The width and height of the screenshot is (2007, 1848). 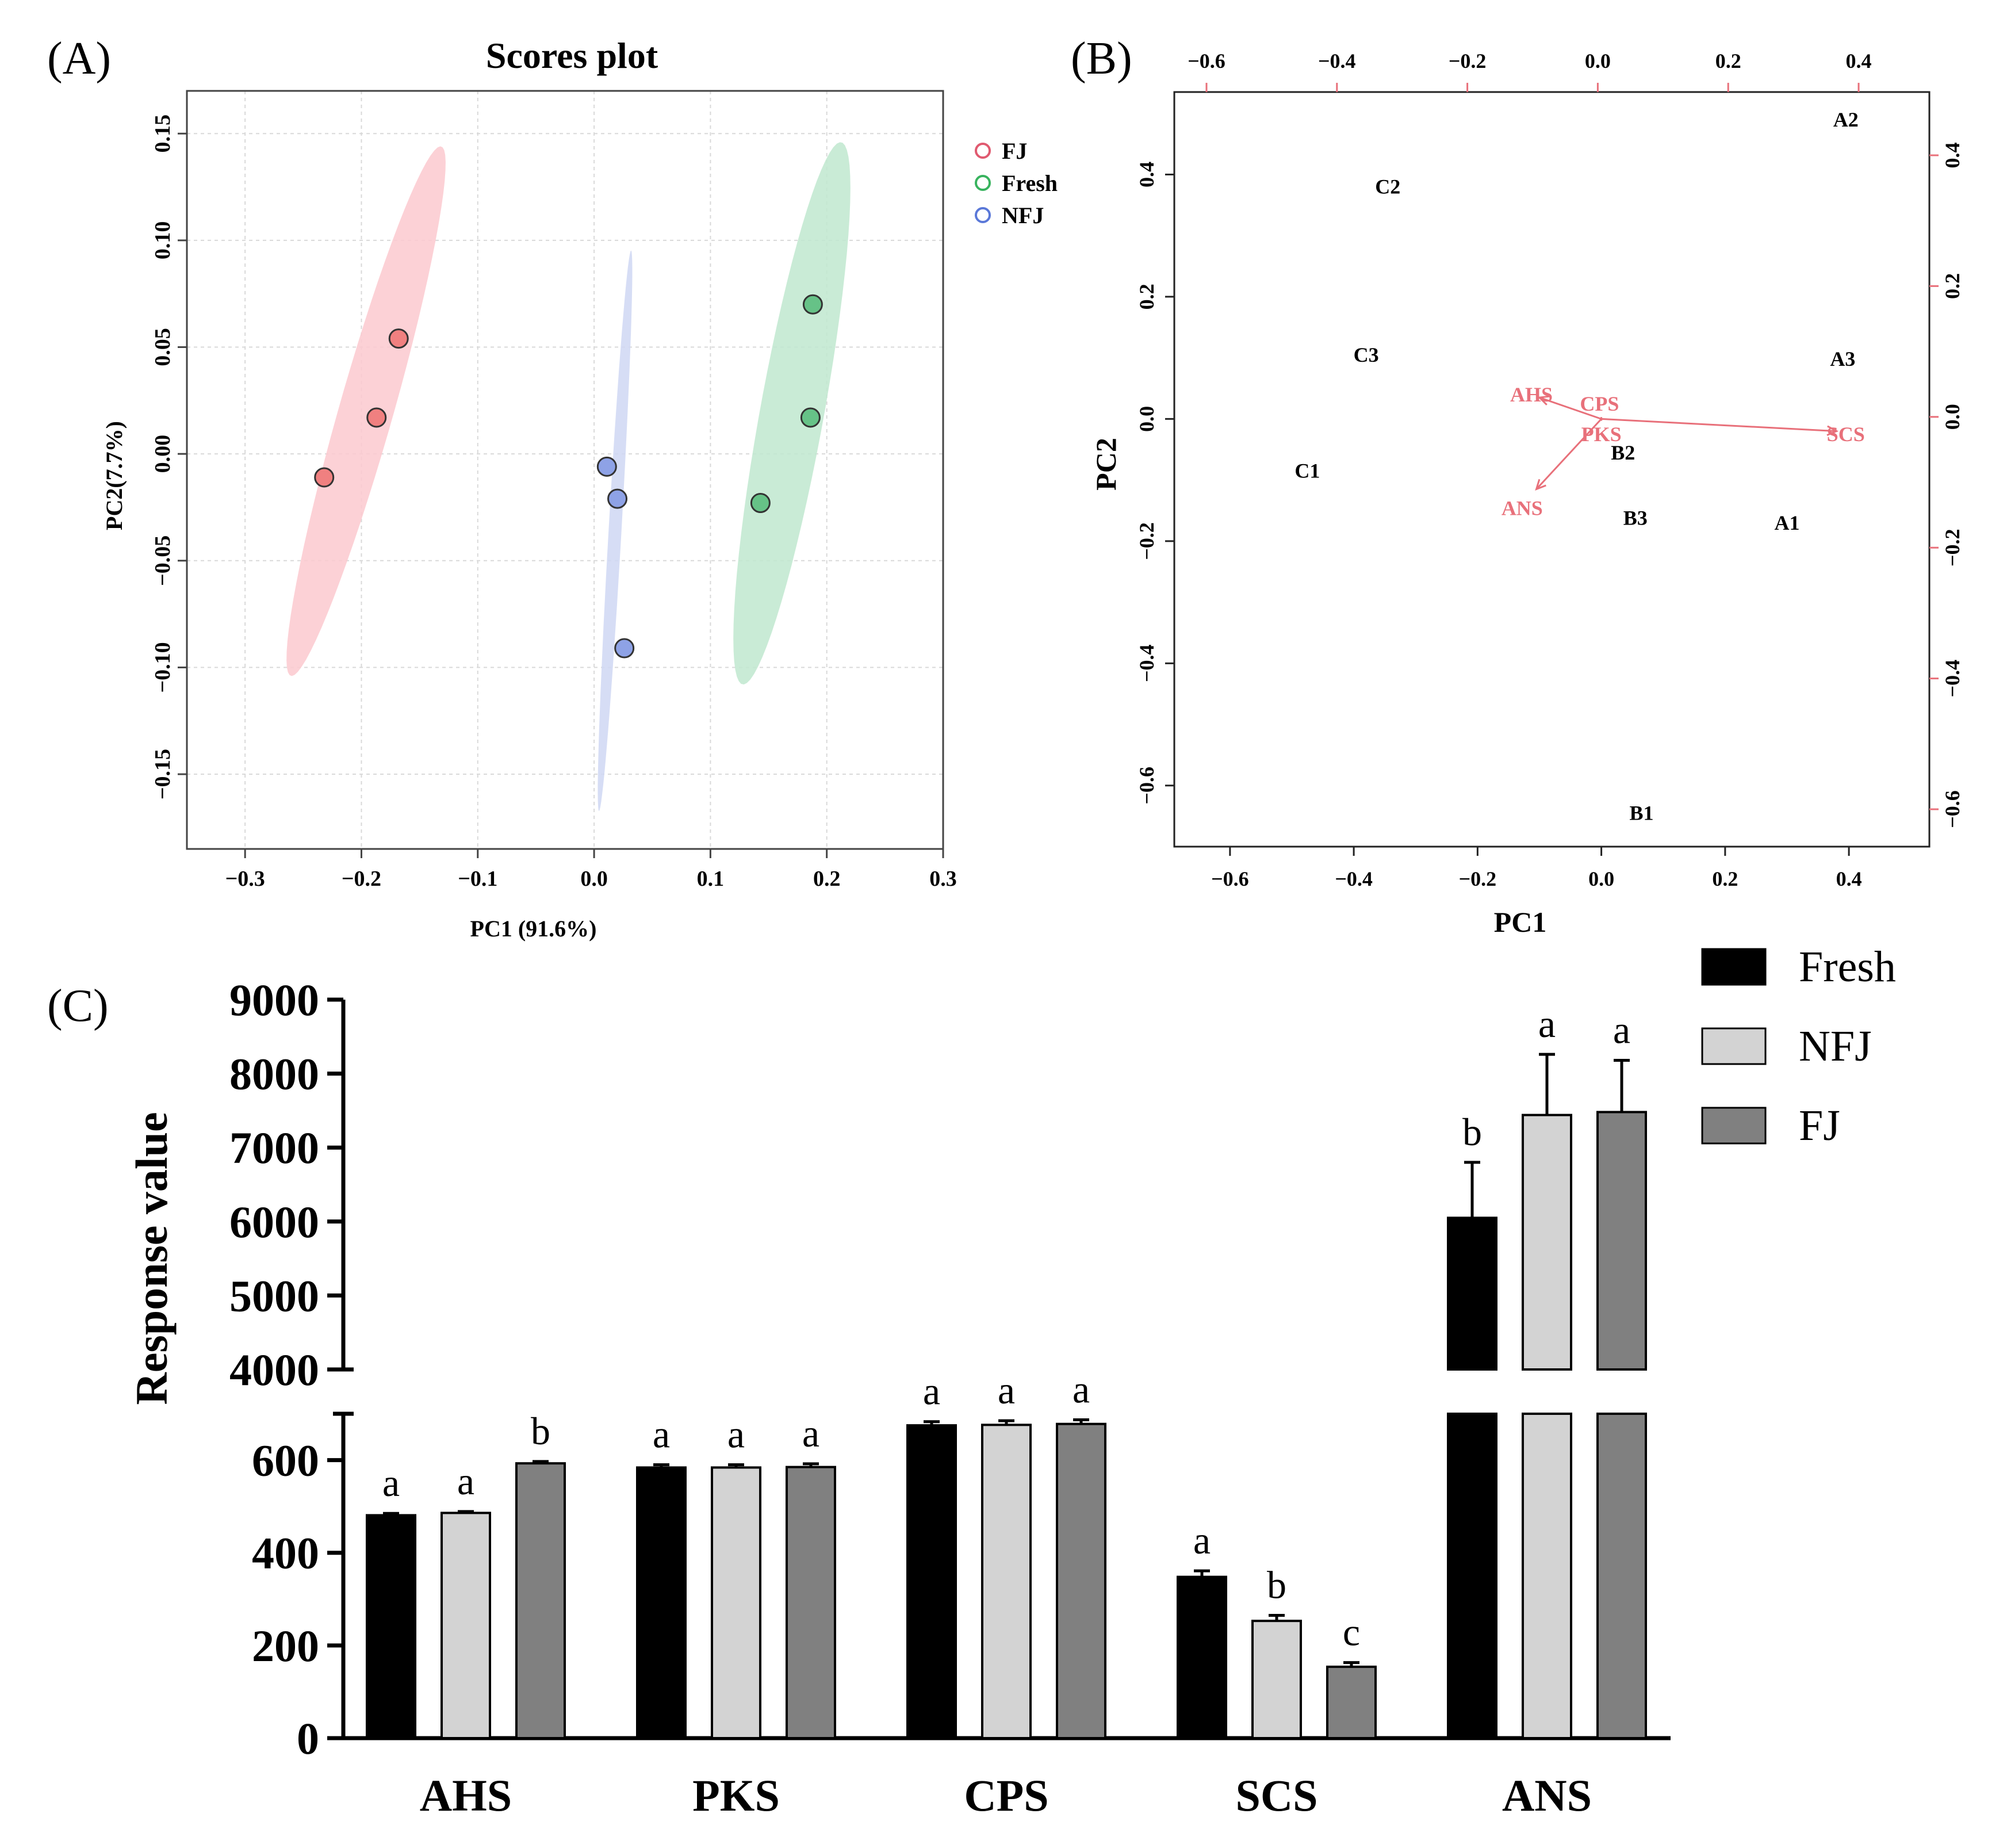 I want to click on y-tick-label-b: 0.2, so click(x=1147, y=296).